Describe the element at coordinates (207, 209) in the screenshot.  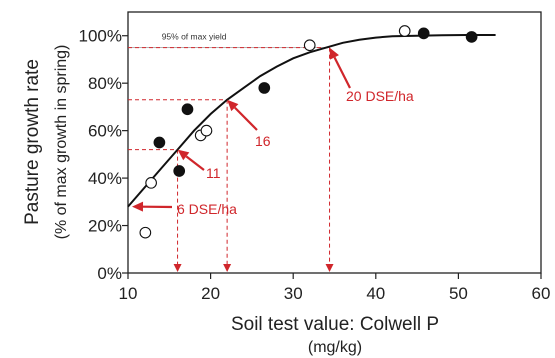
I see `label-6-dse: 6 DSE/ha` at that location.